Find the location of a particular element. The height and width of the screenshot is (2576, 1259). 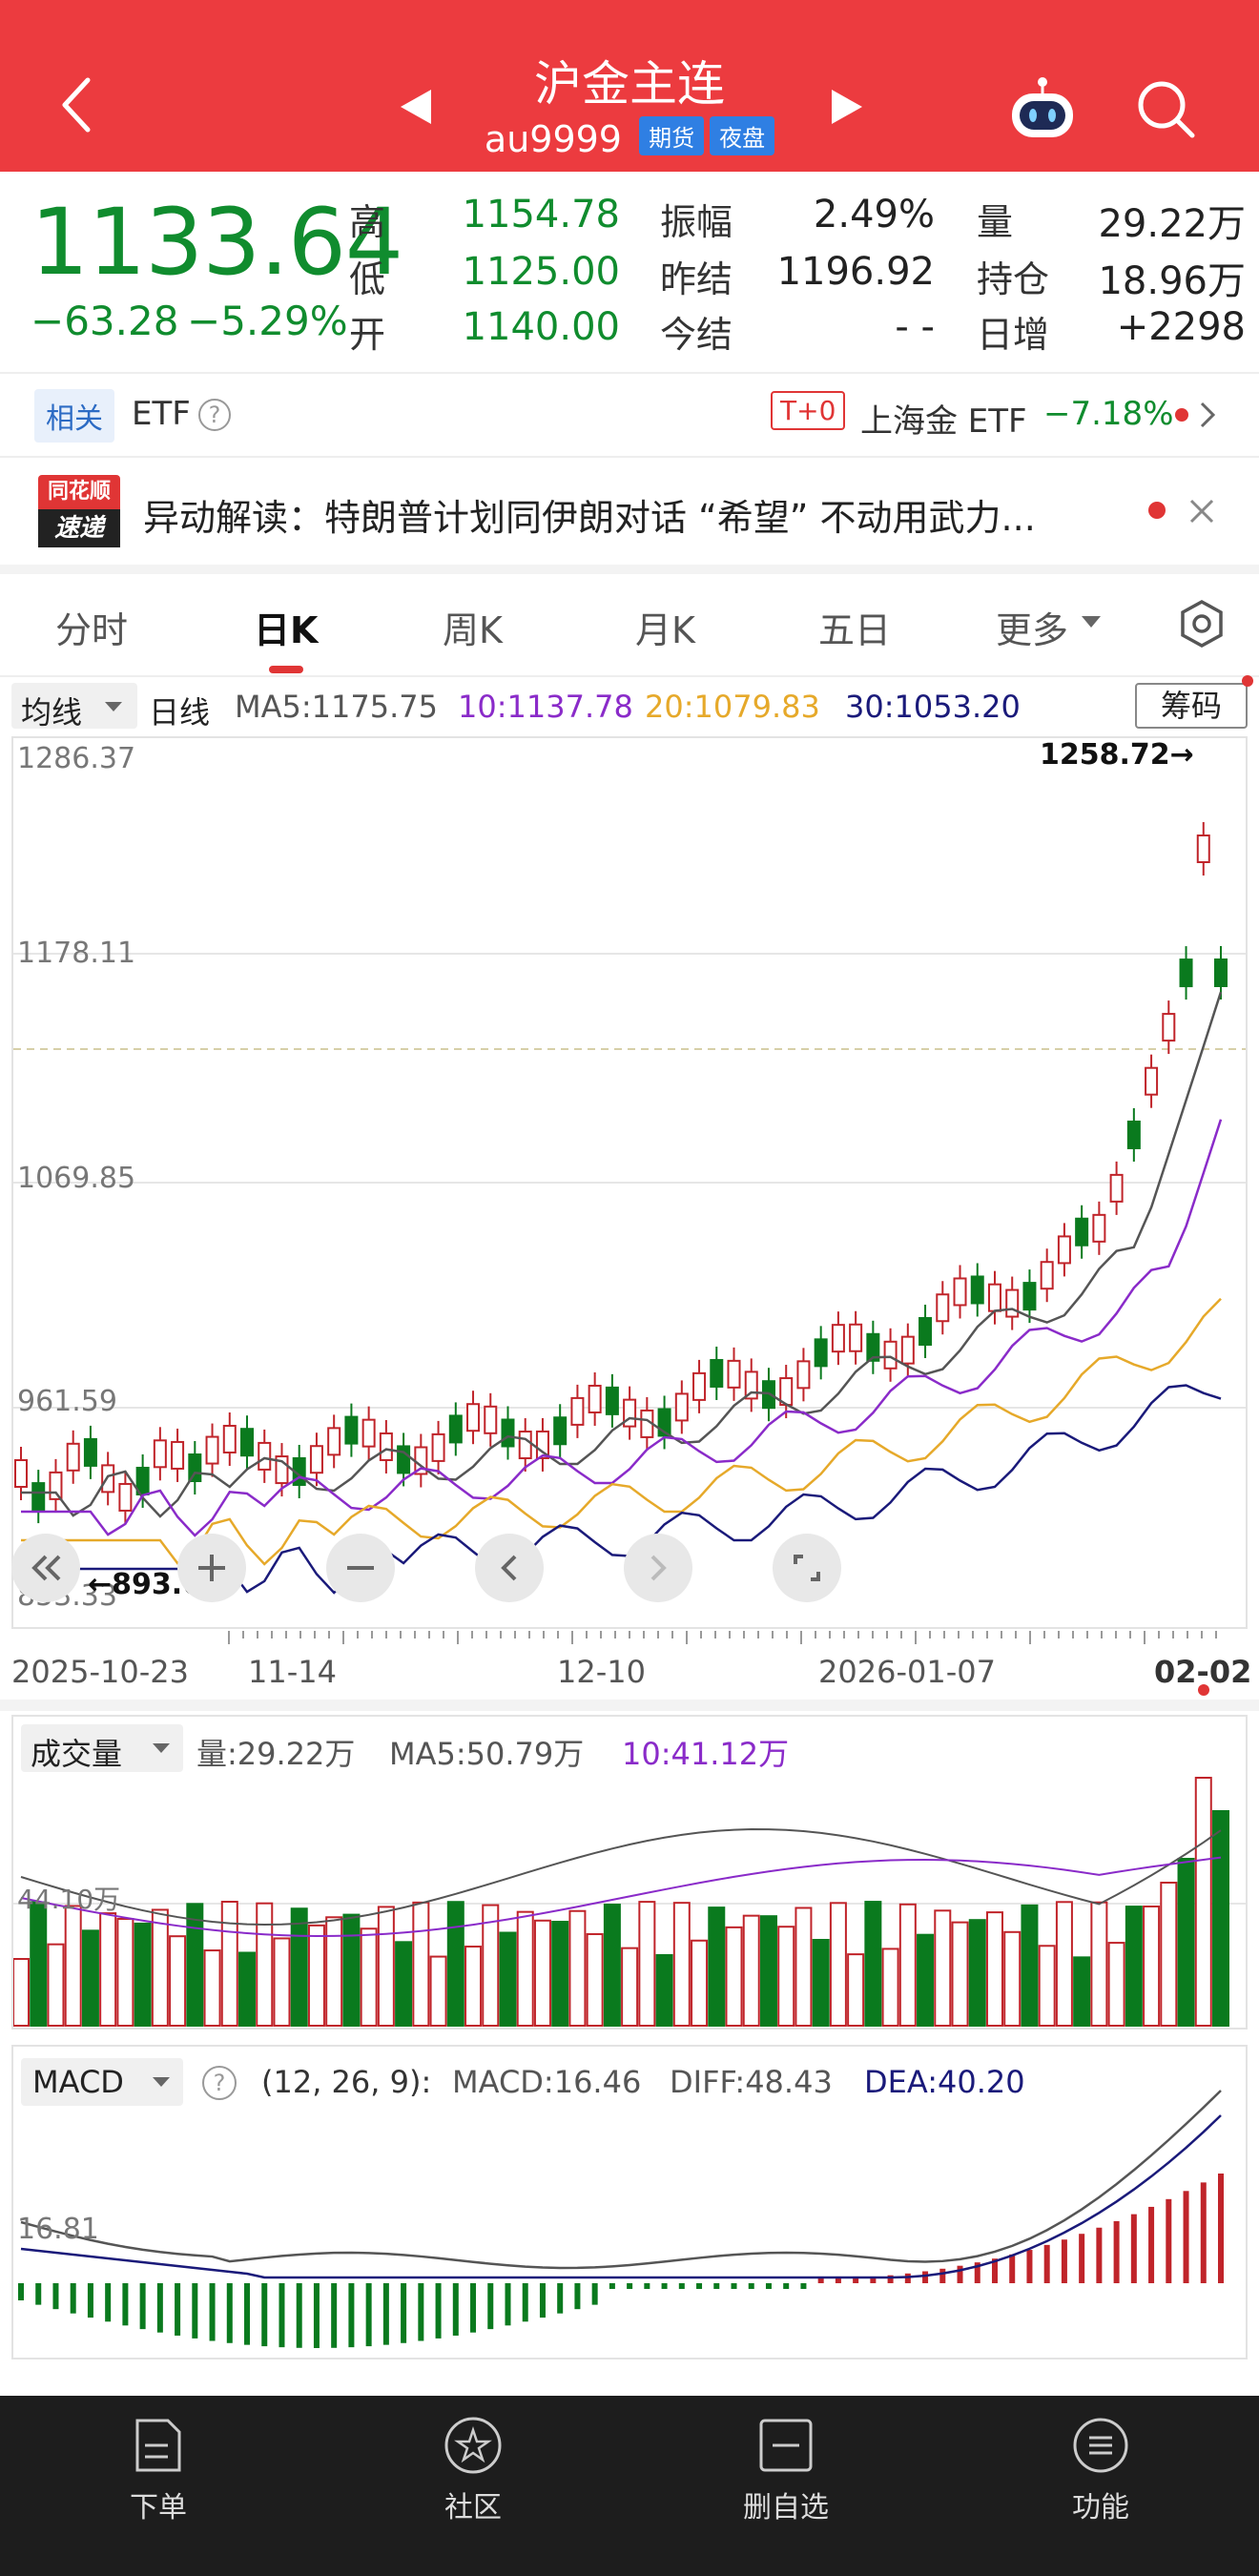

help-icon: ? is located at coordinates (214, 415).